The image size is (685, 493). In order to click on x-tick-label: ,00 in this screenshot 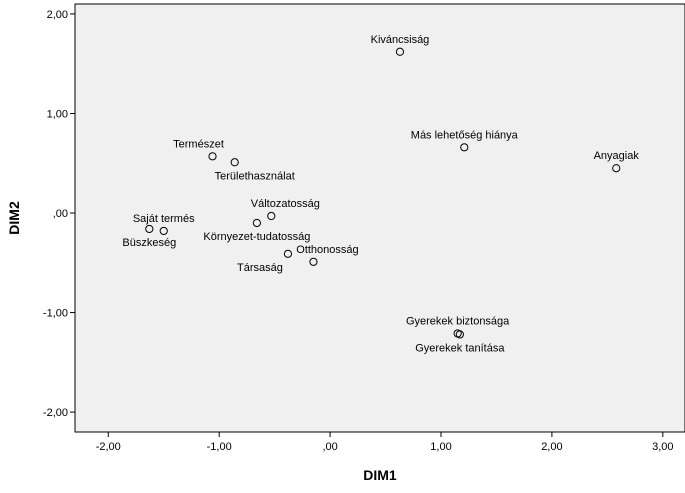, I will do `click(329, 447)`.